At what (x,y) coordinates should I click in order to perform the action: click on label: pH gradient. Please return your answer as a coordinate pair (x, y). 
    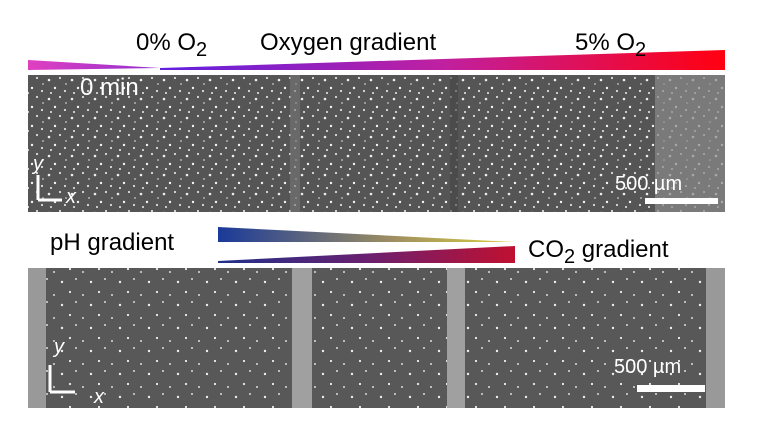
    Looking at the image, I should click on (112, 242).